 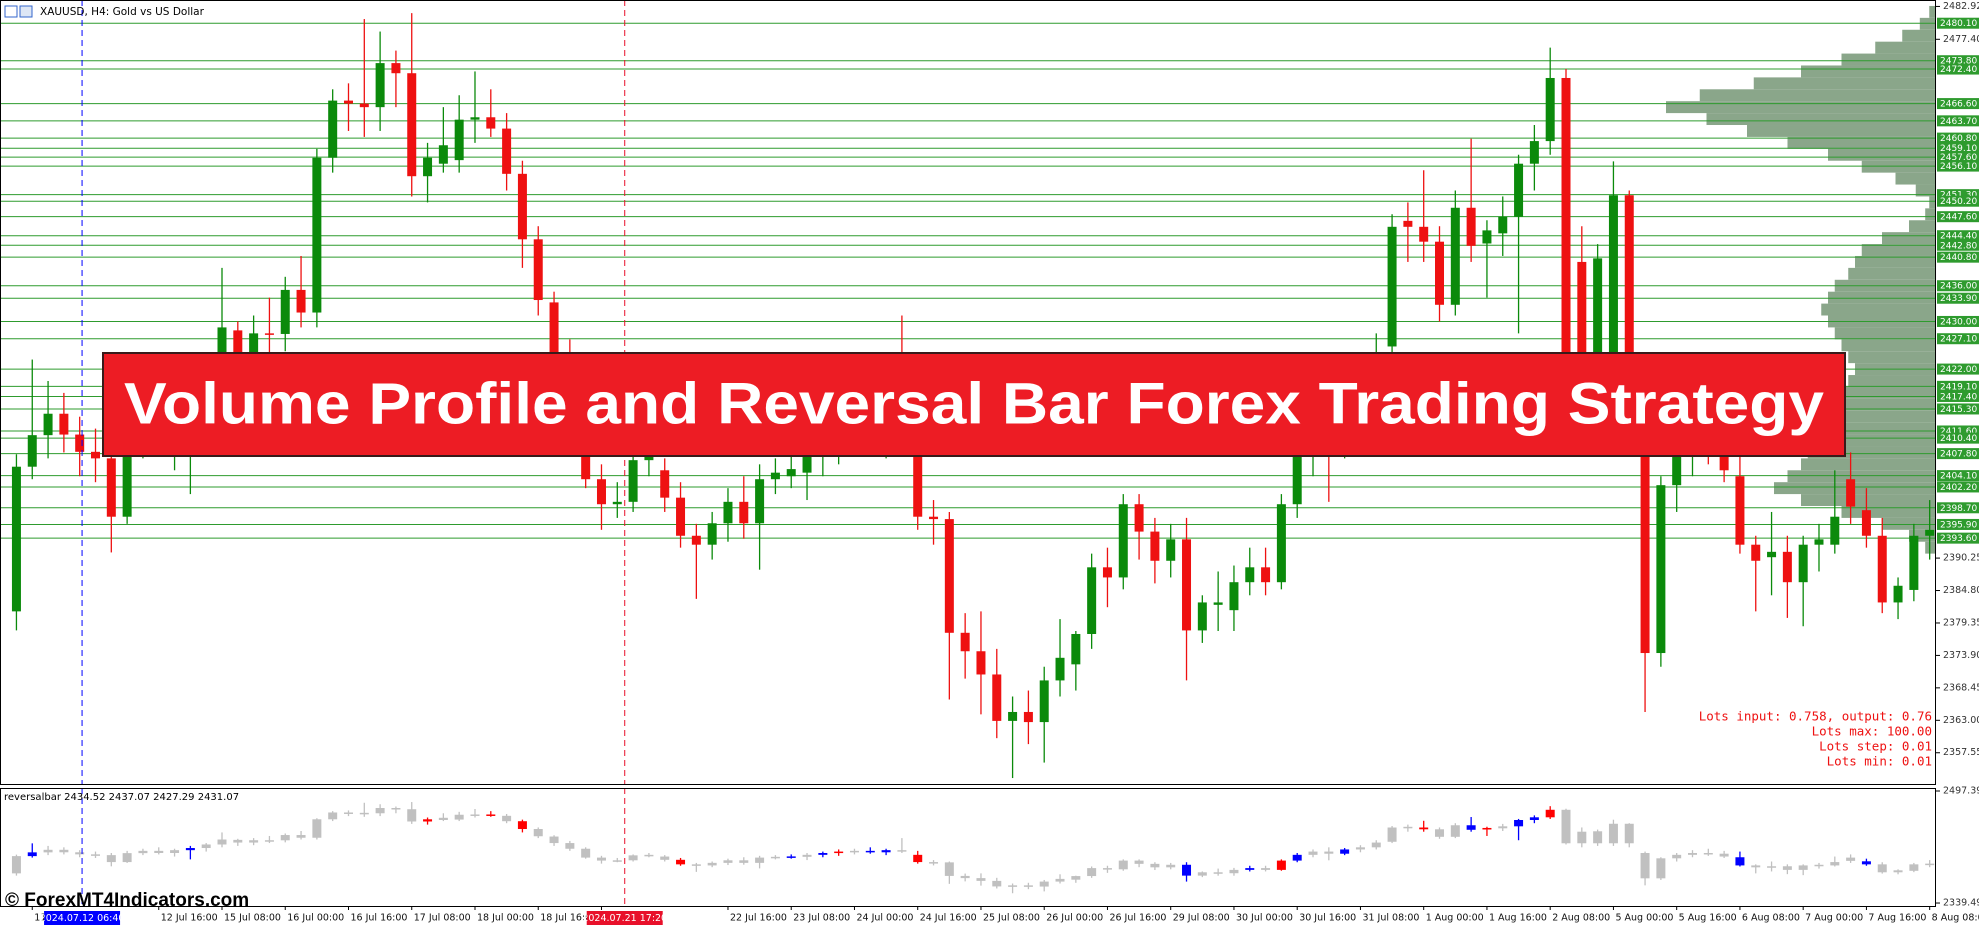 I want to click on level-label: 2402.20, so click(x=1958, y=488).